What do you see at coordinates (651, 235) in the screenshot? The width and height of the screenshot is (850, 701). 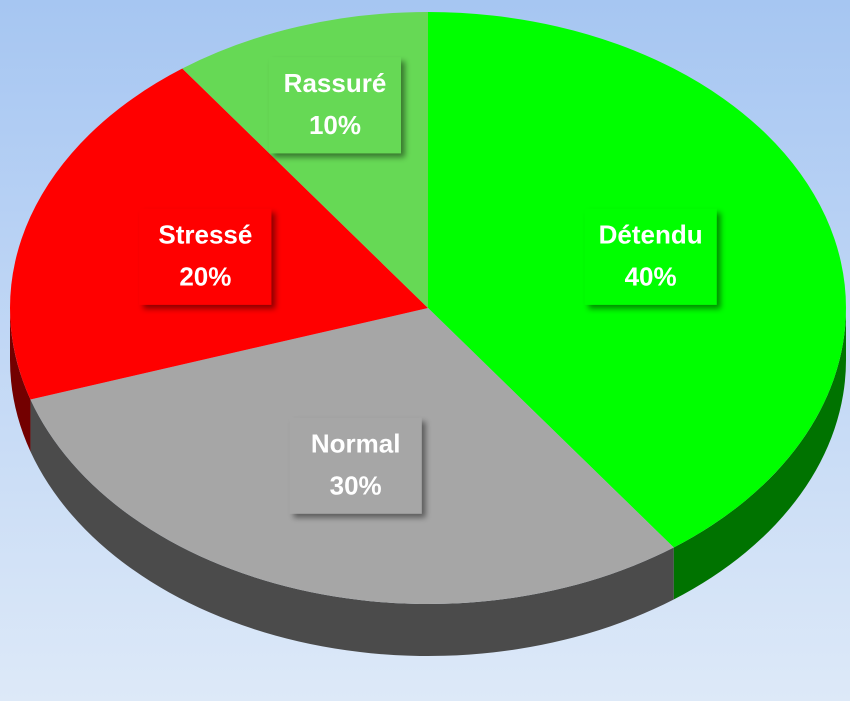 I see `slice-name: Détendu` at bounding box center [651, 235].